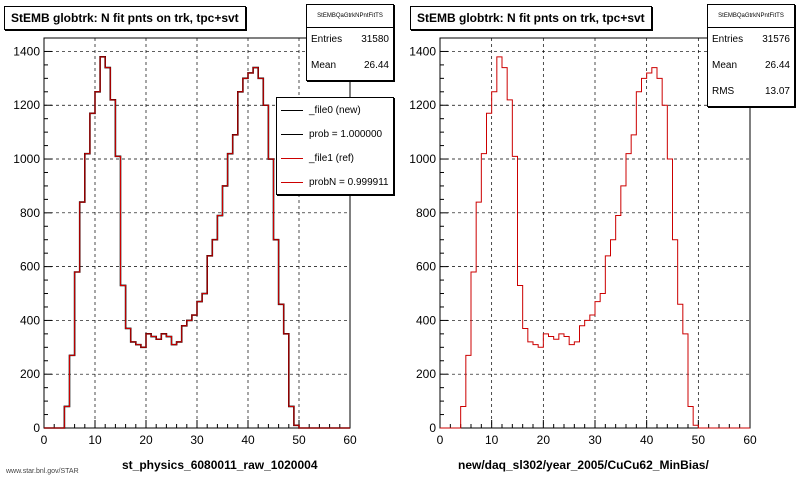 The width and height of the screenshot is (800, 480). Describe the element at coordinates (777, 65) in the screenshot. I see `right-stats-mean-value: 26.44` at that location.